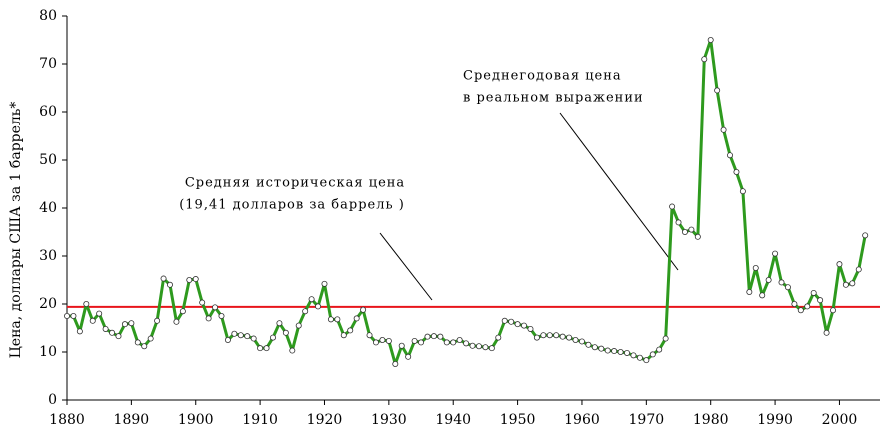  I want to click on x-tick-label: 1920, so click(325, 420).